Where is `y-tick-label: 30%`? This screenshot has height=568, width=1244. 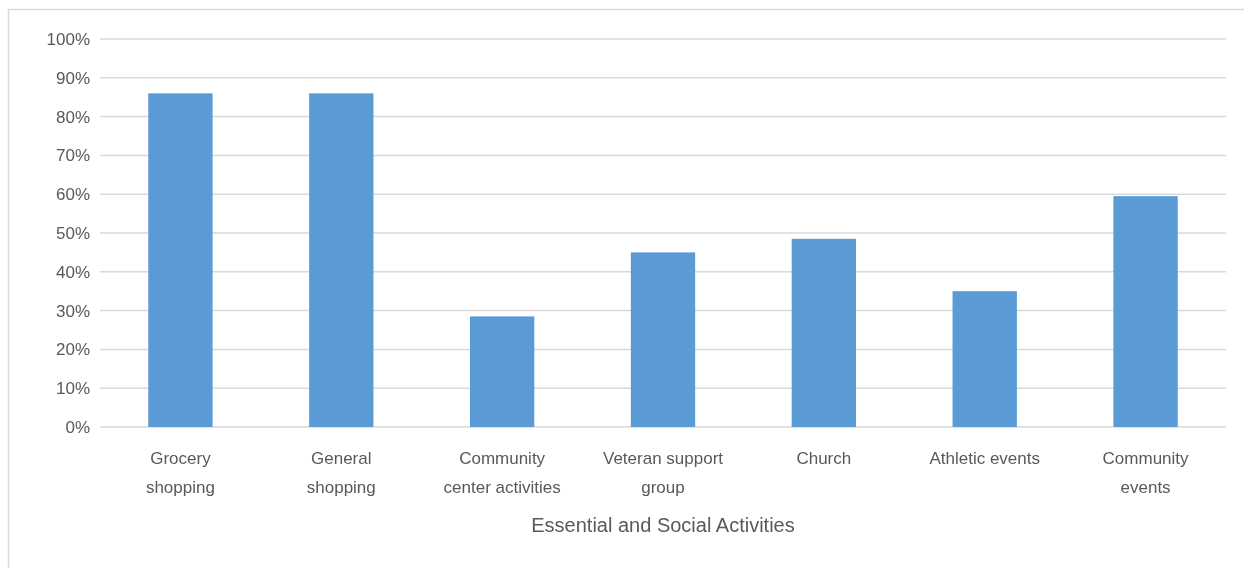
y-tick-label: 30% is located at coordinates (72, 311).